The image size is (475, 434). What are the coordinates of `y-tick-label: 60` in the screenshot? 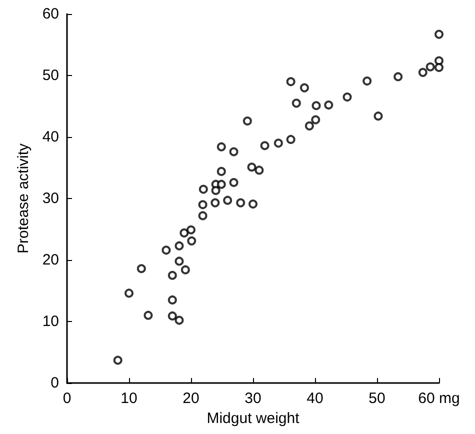 It's located at (50, 14).